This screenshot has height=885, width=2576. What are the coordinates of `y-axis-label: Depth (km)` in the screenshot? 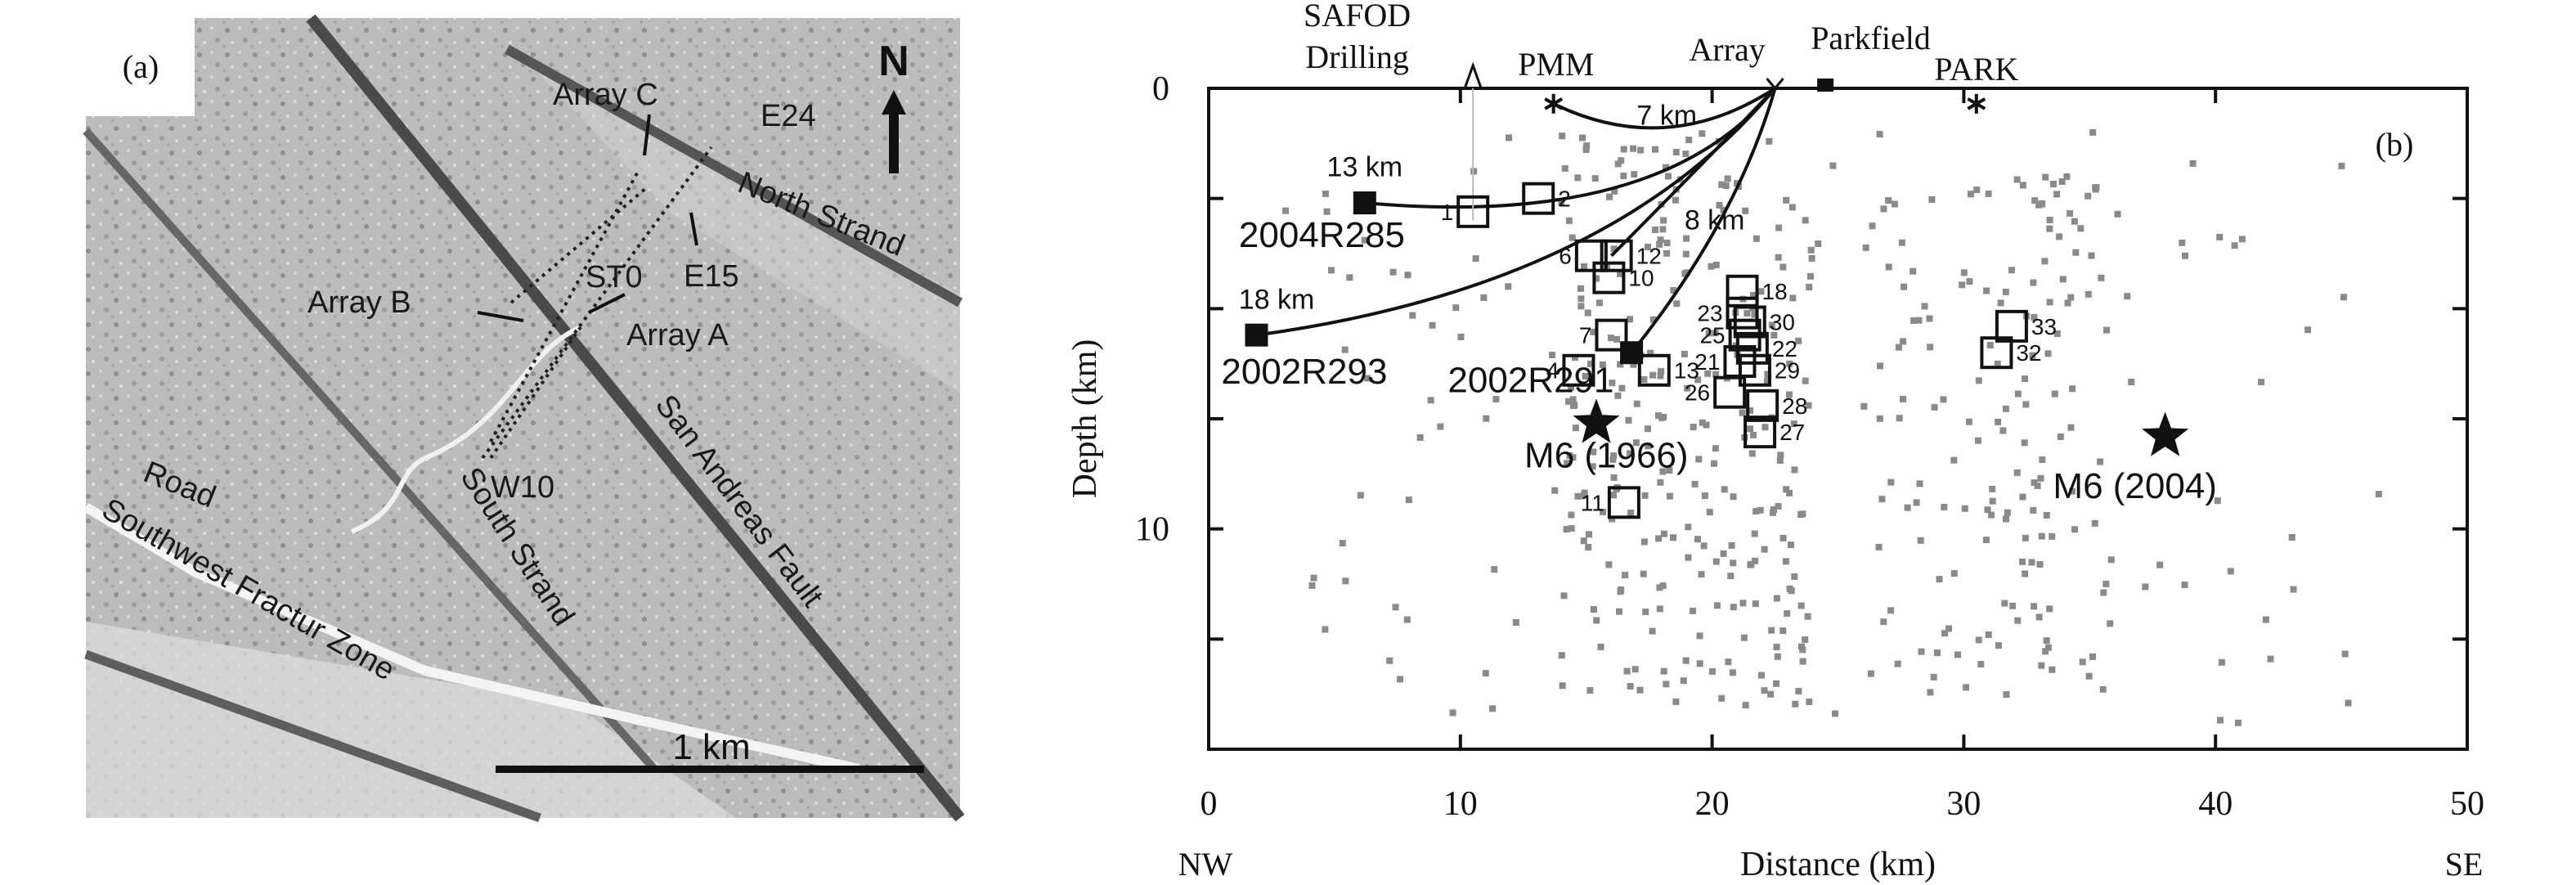 It's located at (1085, 419).